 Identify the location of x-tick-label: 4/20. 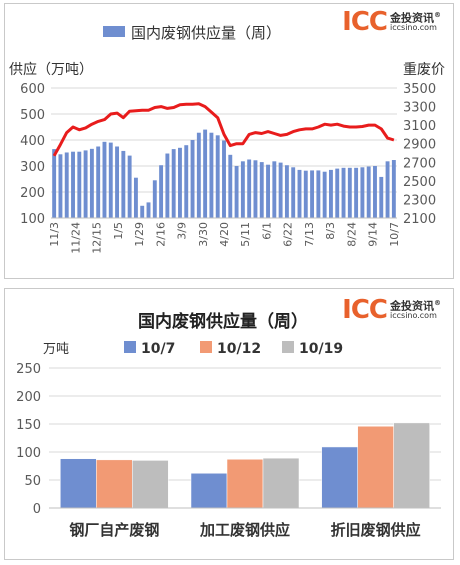
(224, 234).